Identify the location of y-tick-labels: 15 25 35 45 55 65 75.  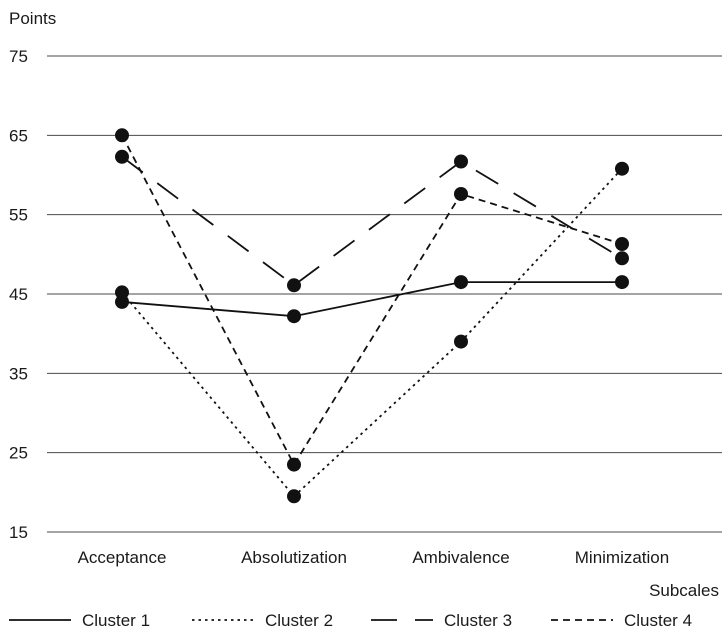
(18, 294).